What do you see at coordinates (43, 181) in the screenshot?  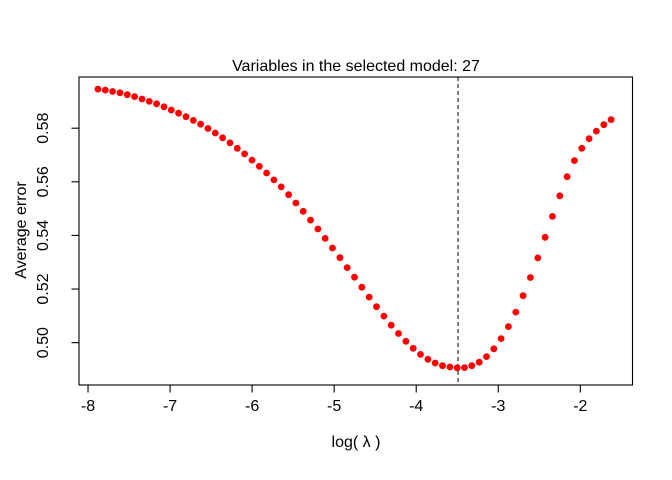 I see `y-tick-label: 0.56` at bounding box center [43, 181].